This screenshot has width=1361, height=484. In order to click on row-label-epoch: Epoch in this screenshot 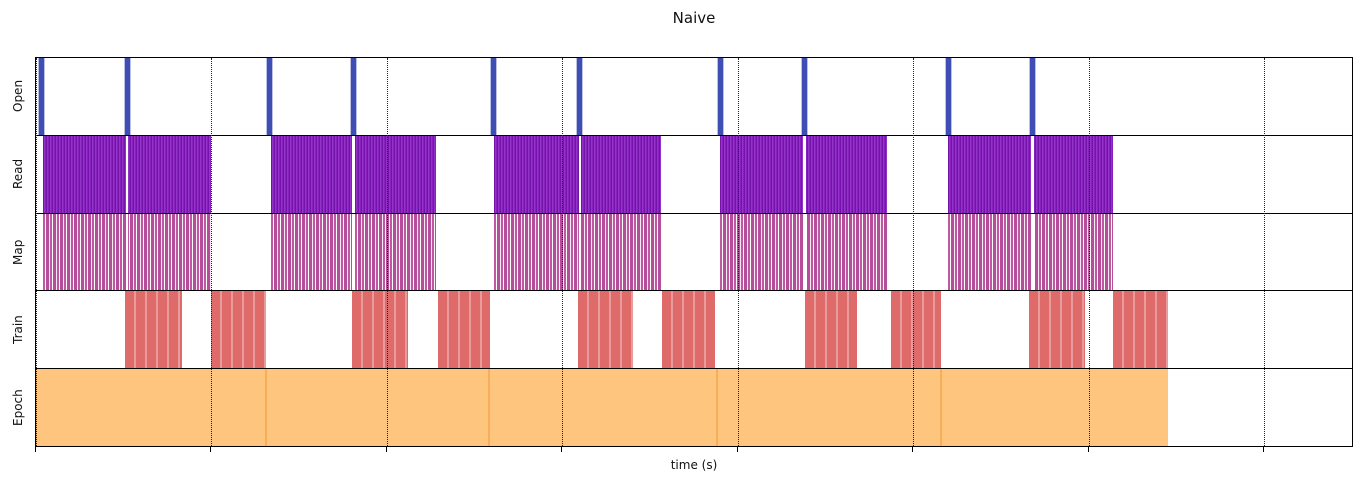, I will do `click(18, 408)`.